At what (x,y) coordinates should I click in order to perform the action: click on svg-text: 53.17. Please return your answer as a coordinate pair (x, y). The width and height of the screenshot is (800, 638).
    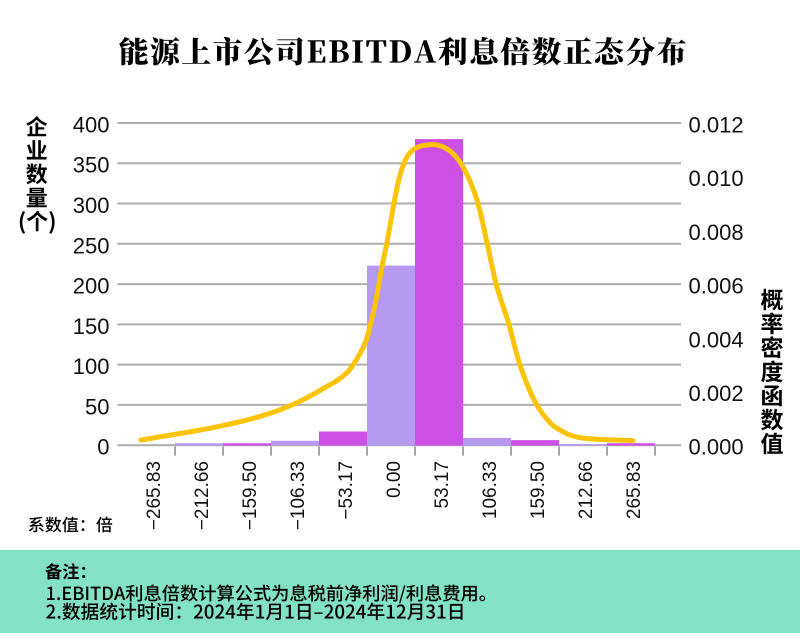
    Looking at the image, I should click on (442, 485).